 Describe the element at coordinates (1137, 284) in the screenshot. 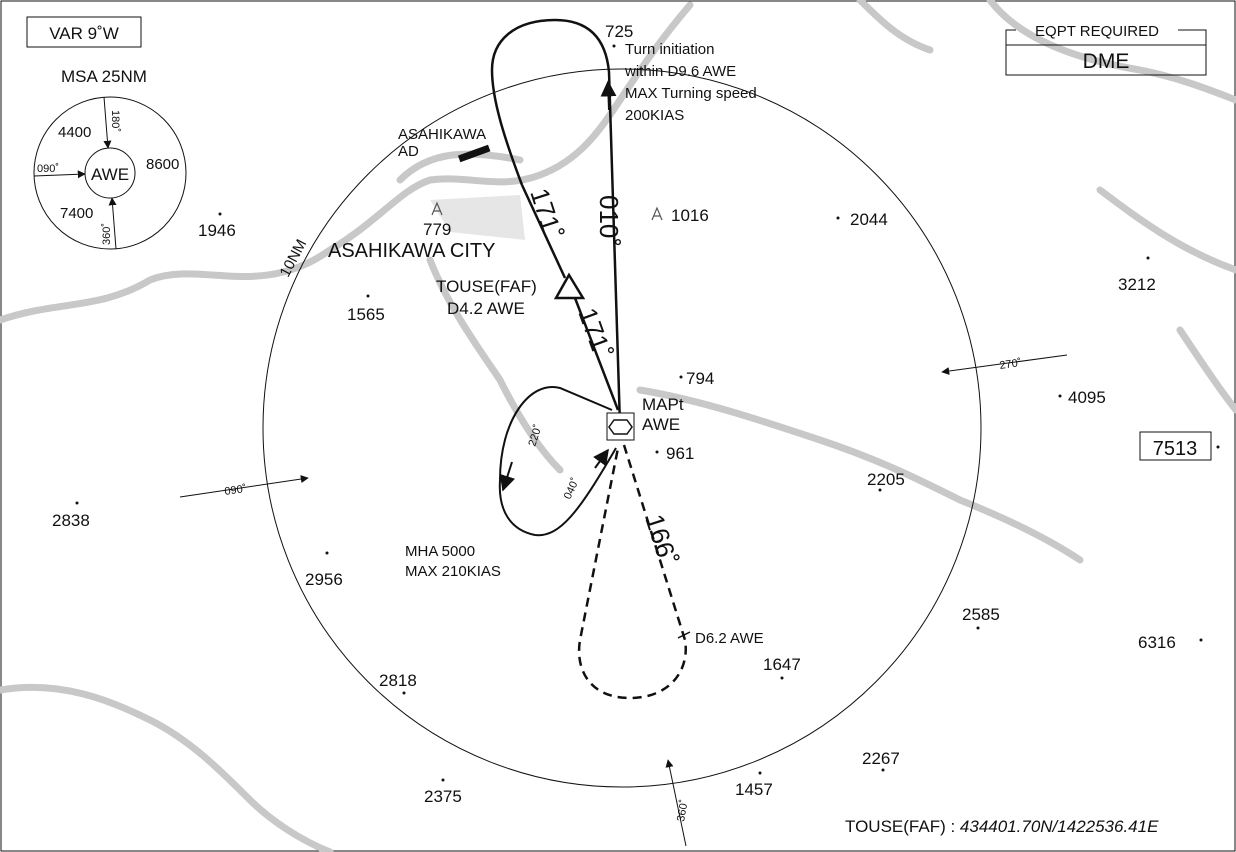

I see `elevation: 3212` at that location.